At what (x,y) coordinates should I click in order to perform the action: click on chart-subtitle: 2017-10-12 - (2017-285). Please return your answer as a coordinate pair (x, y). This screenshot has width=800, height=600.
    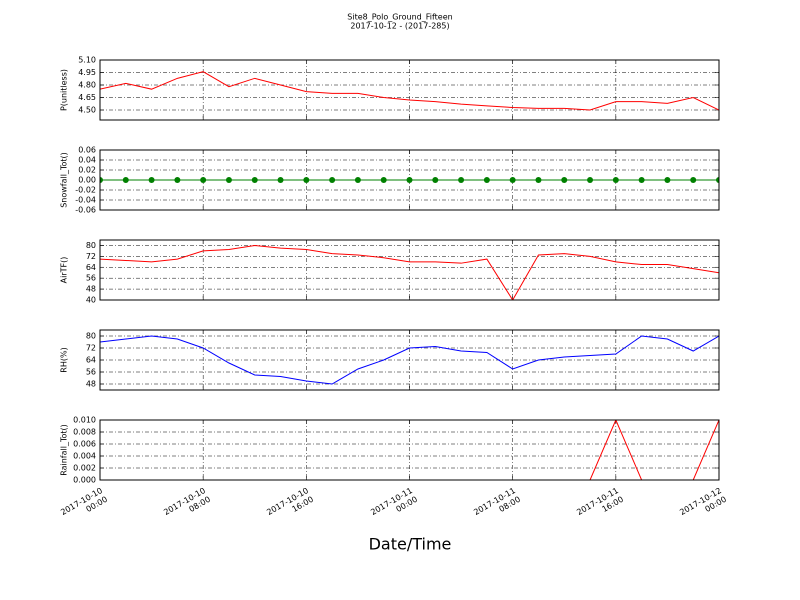
    Looking at the image, I should click on (399, 26).